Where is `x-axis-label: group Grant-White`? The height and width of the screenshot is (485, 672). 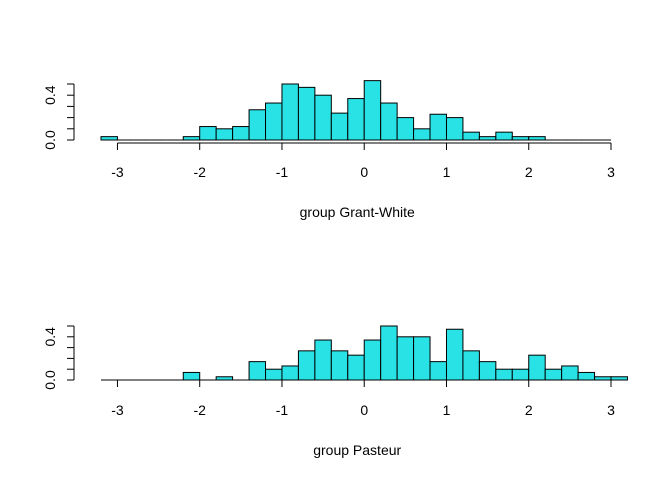 x-axis-label: group Grant-White is located at coordinates (357, 212).